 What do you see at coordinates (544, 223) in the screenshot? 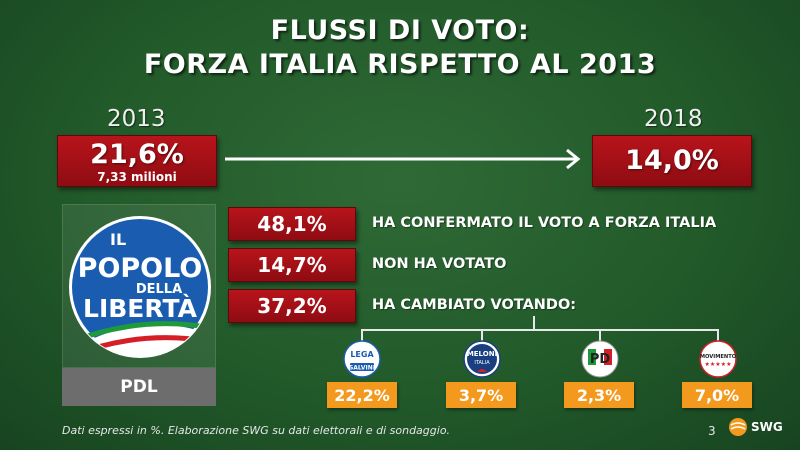
I see `flow-label-confirmed: HA CONFERMATO IL VOTO A FORZA ITALIA` at bounding box center [544, 223].